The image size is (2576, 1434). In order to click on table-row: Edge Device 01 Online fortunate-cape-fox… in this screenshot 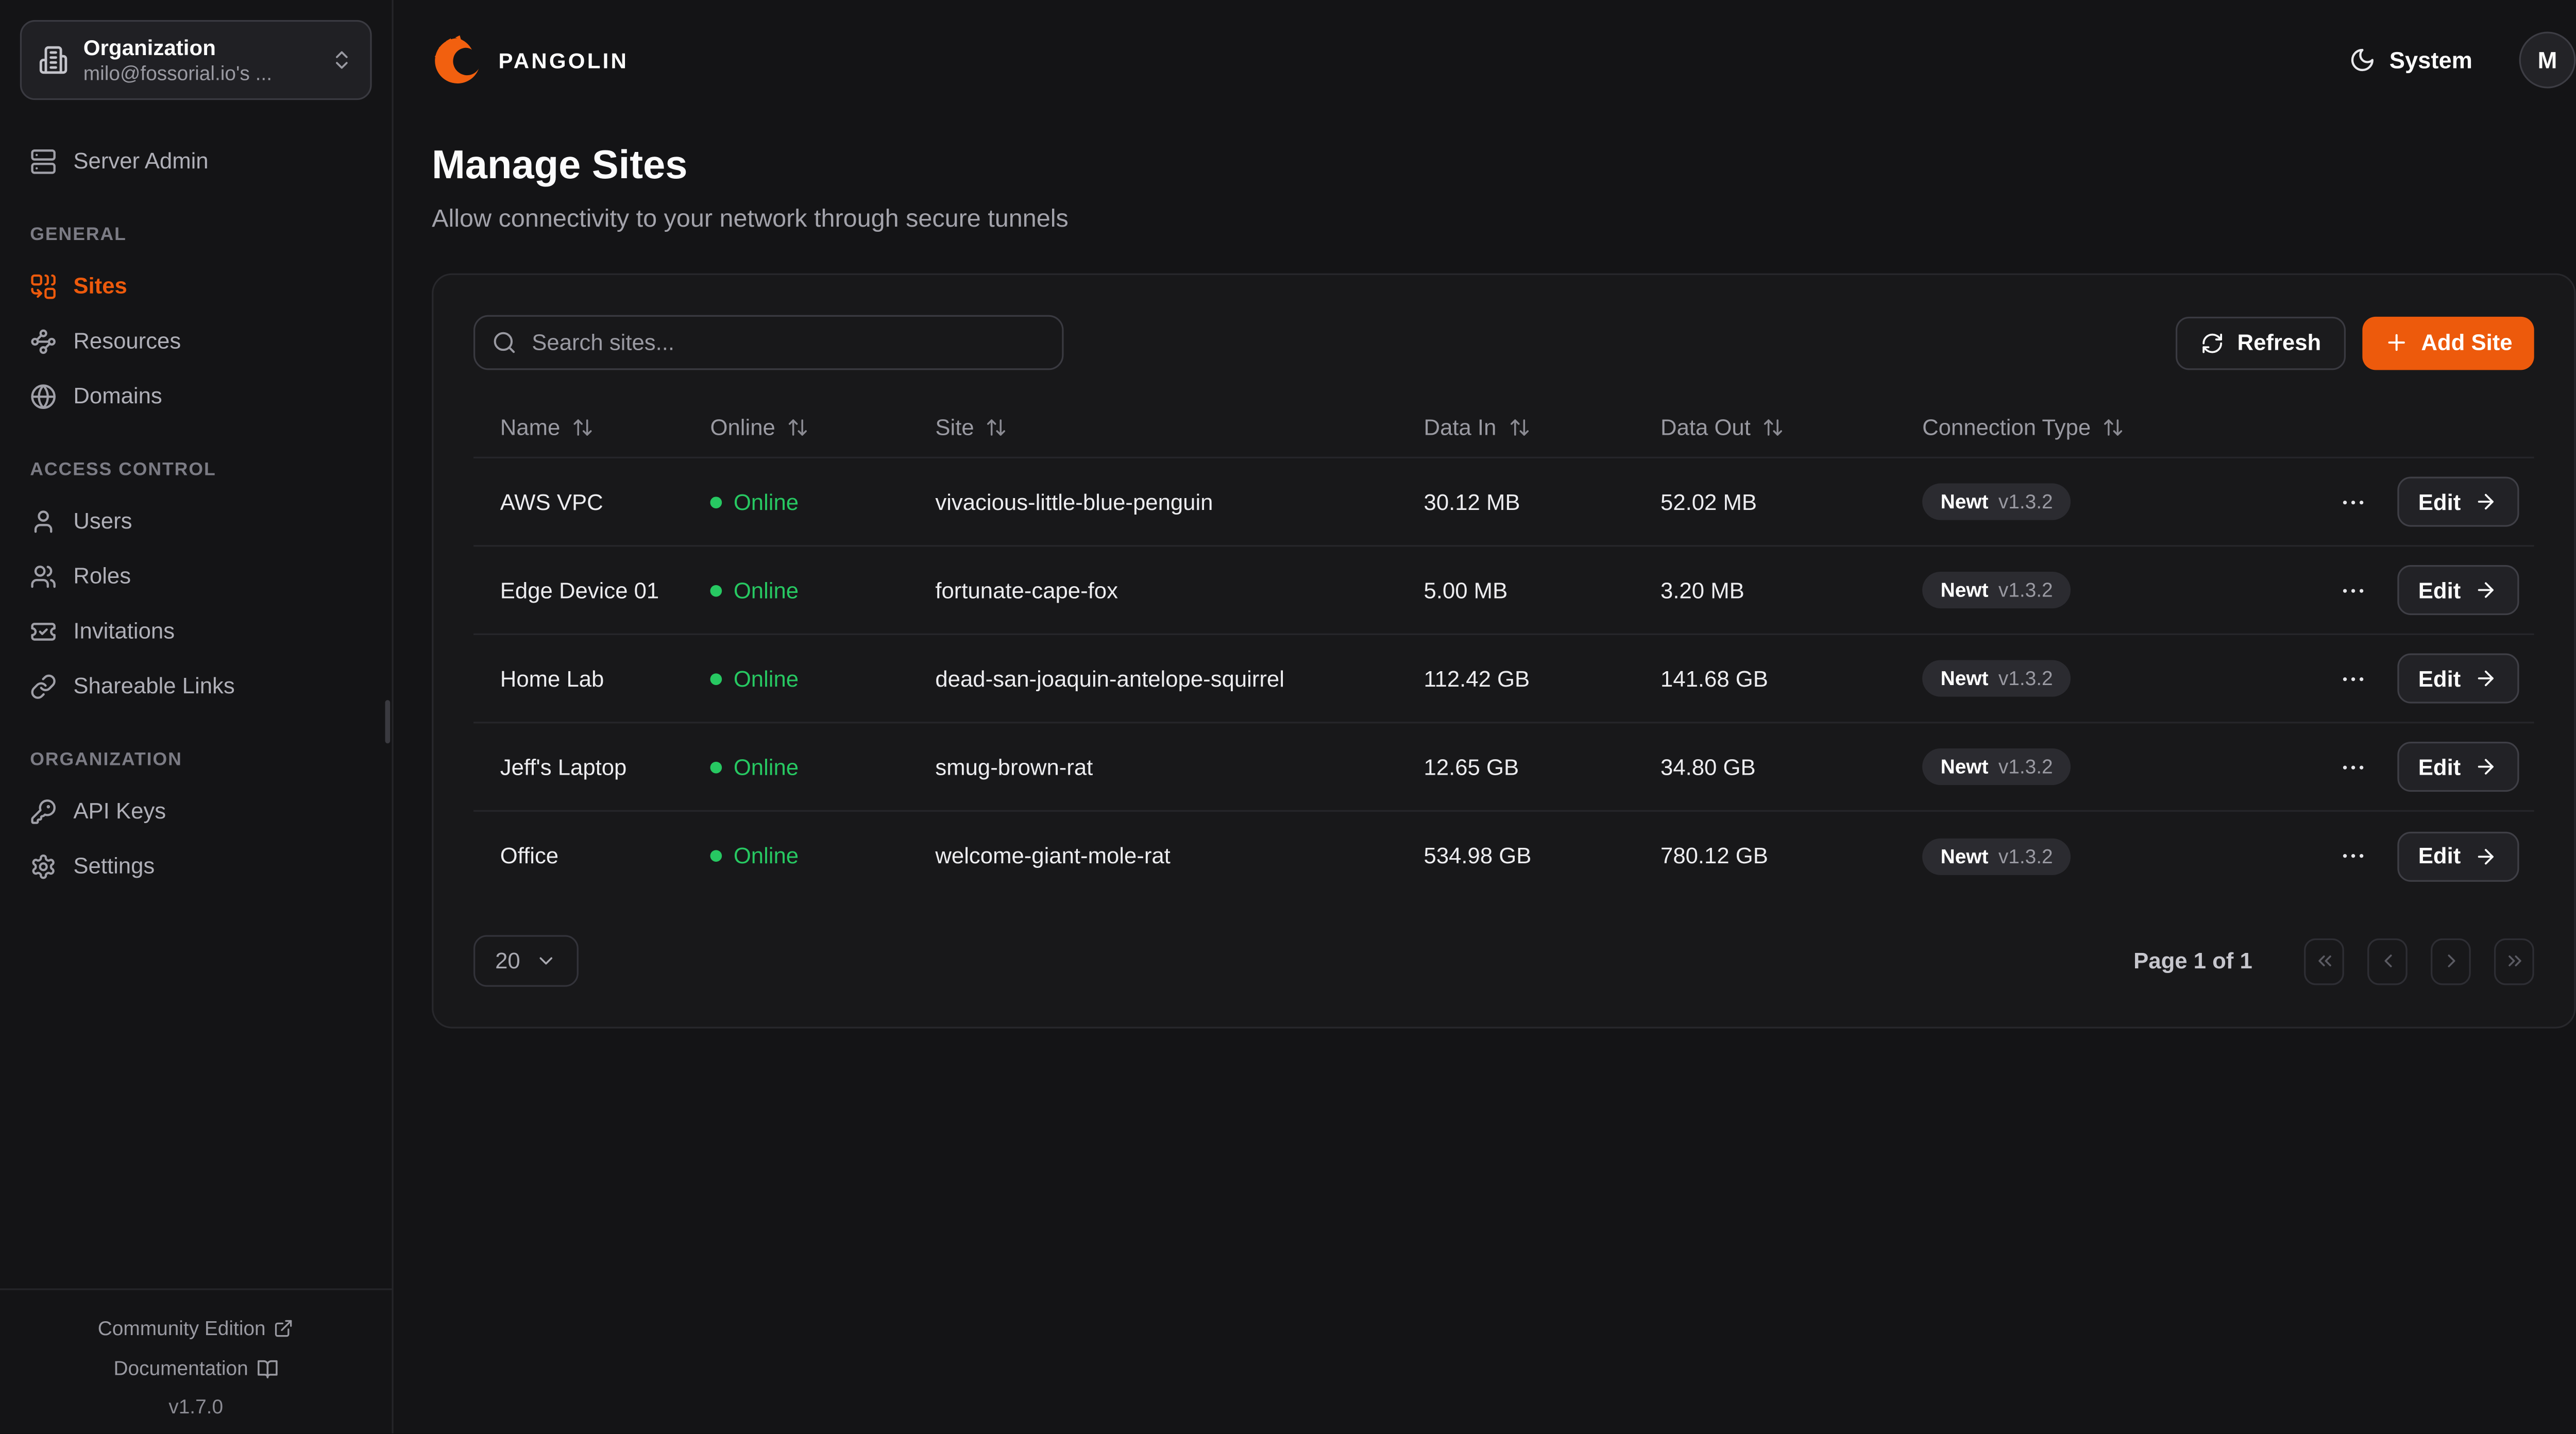, I will do `click(1503, 591)`.